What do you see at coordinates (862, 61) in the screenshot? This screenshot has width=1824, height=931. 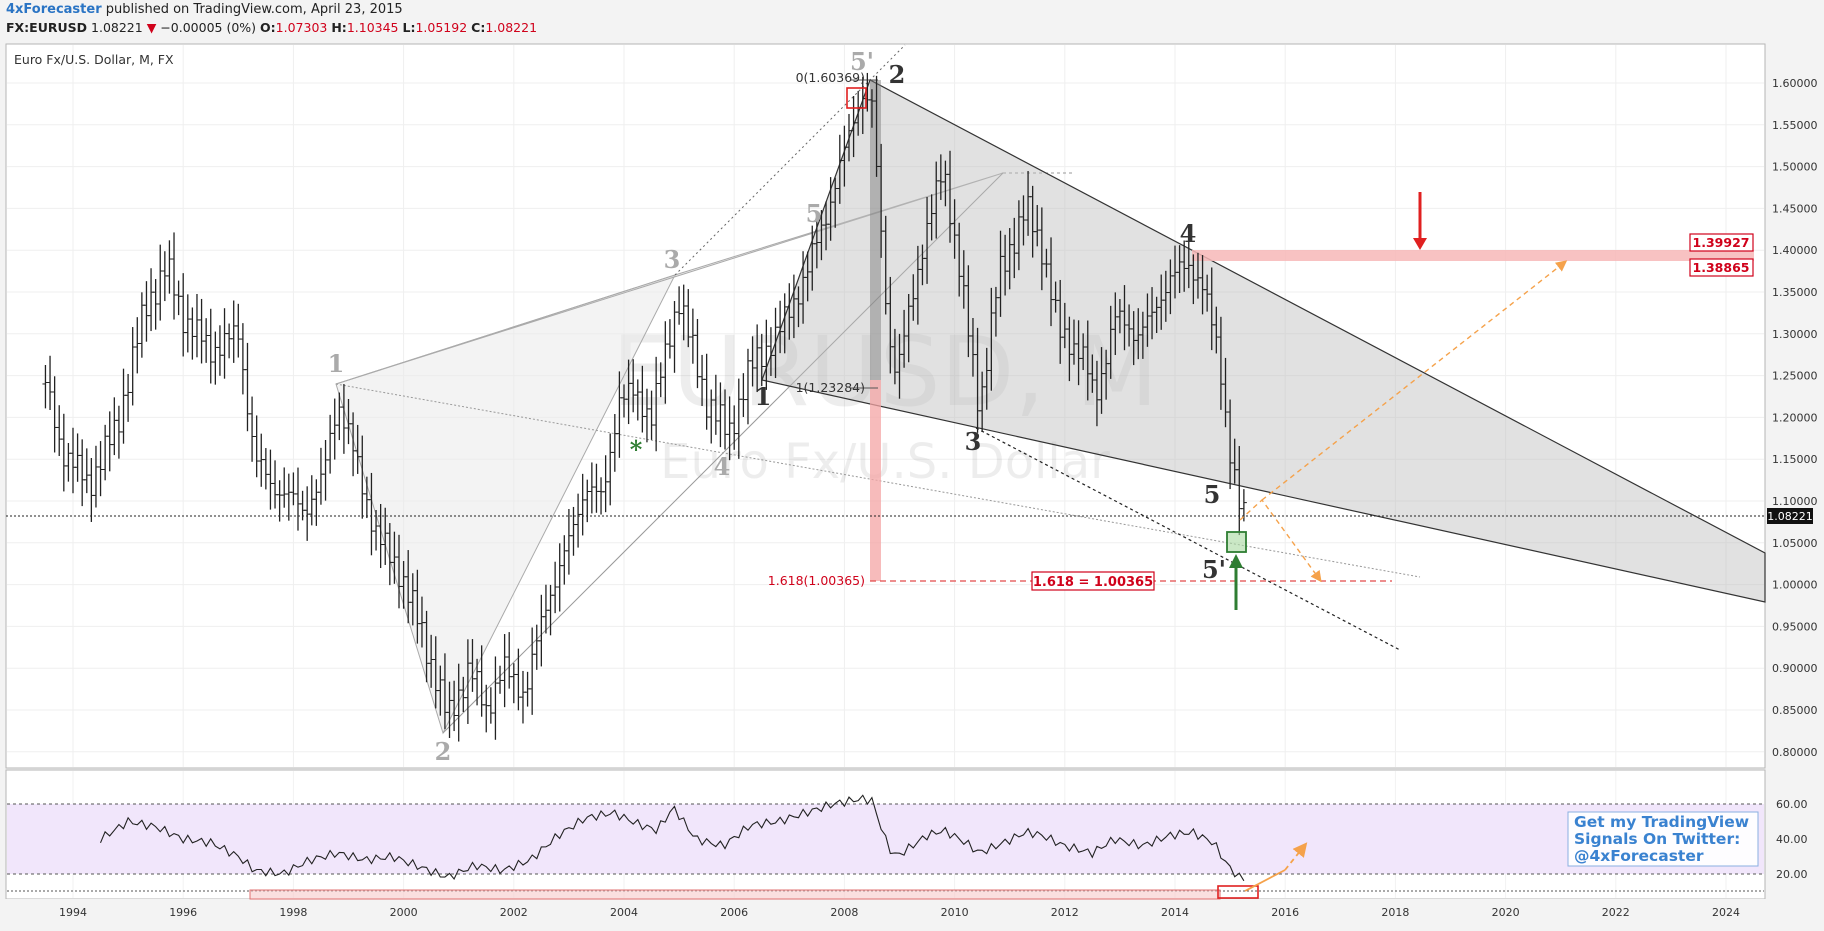 I see `wave-grey-5-prime: 5'` at bounding box center [862, 61].